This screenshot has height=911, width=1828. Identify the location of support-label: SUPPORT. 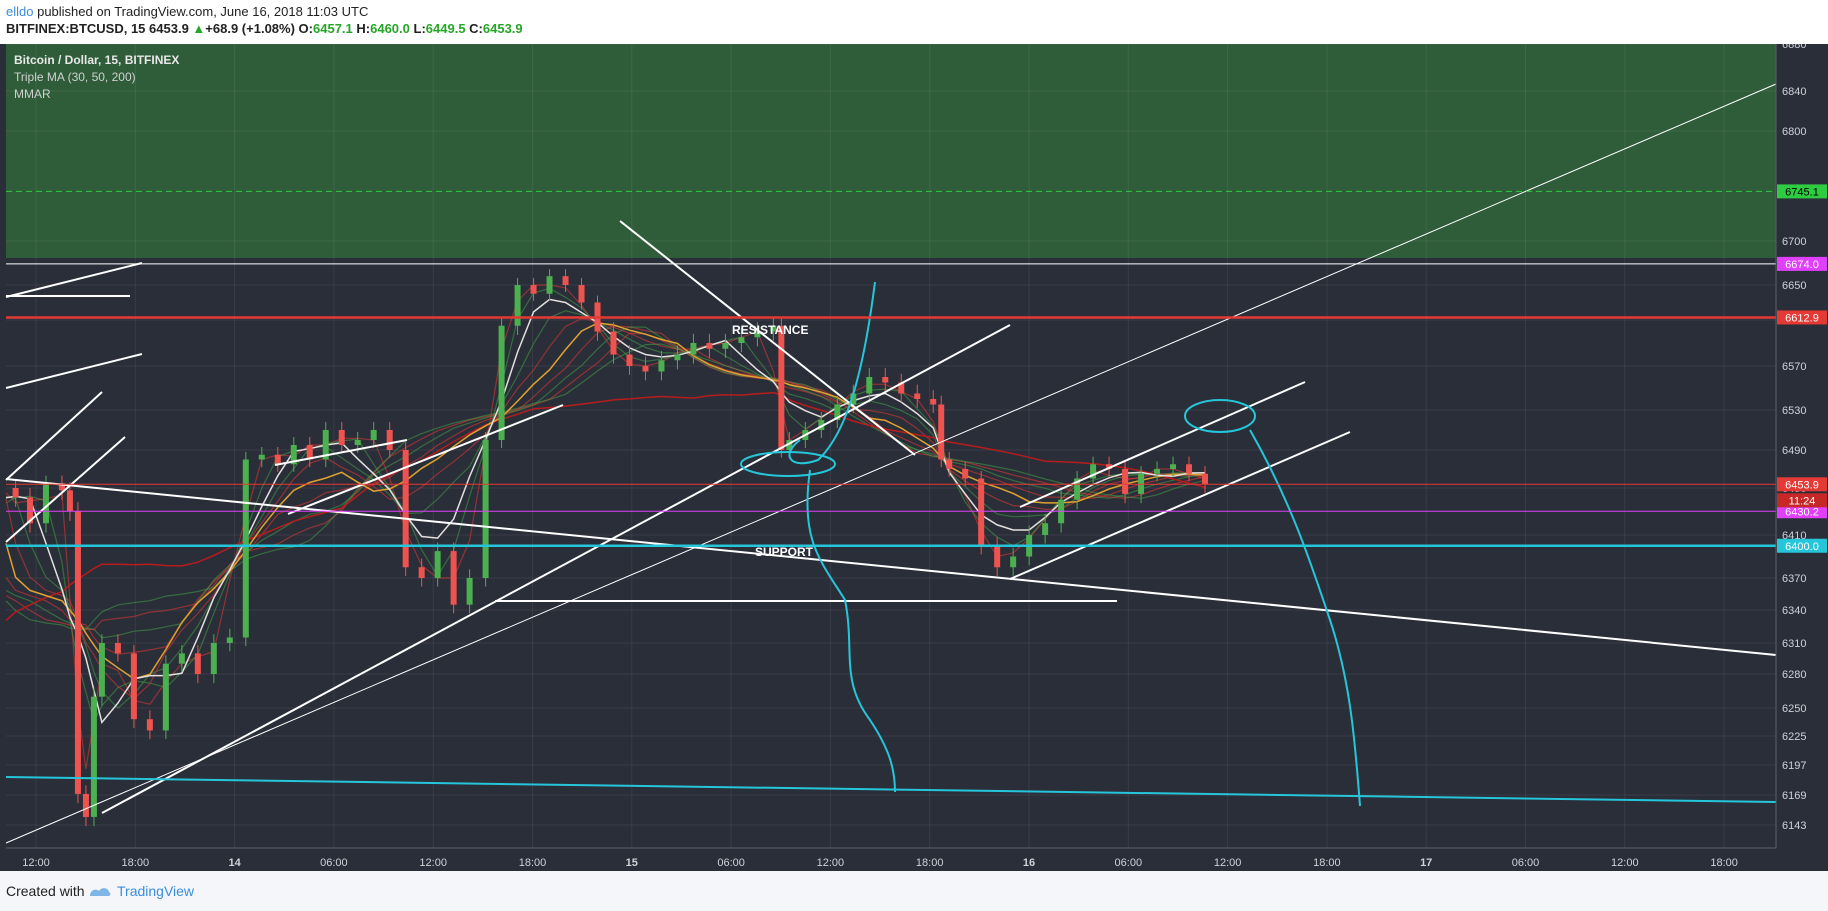
(784, 552).